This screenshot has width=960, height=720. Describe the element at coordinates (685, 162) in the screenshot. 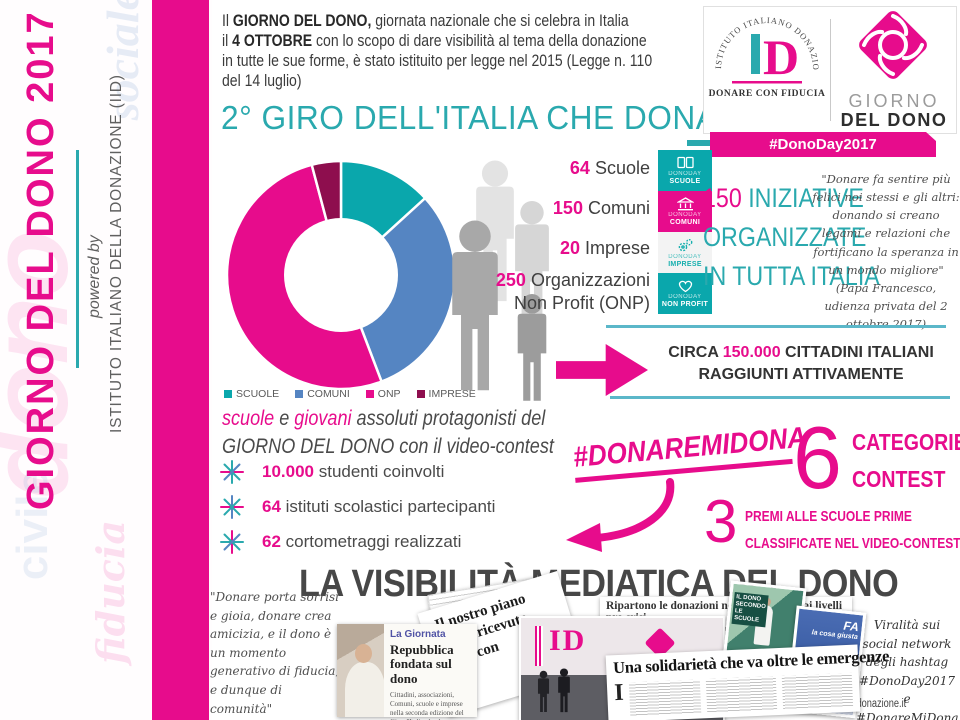

I see `book-icon` at that location.